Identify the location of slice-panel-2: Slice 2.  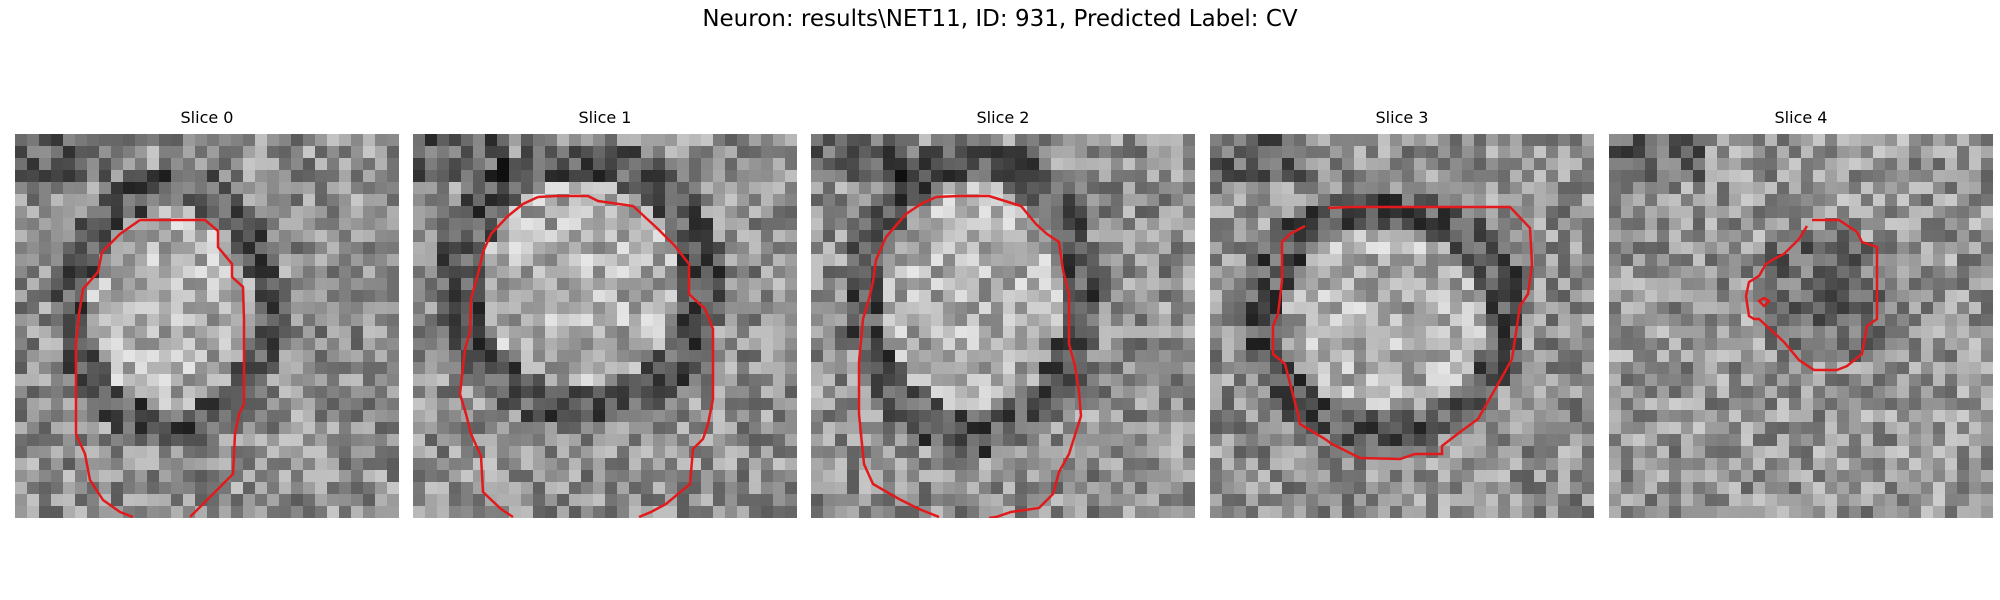
(1003, 313).